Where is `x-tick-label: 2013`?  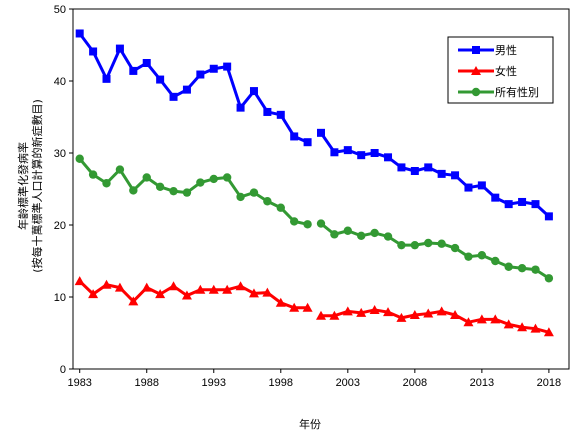 x-tick-label: 2013 is located at coordinates (482, 383).